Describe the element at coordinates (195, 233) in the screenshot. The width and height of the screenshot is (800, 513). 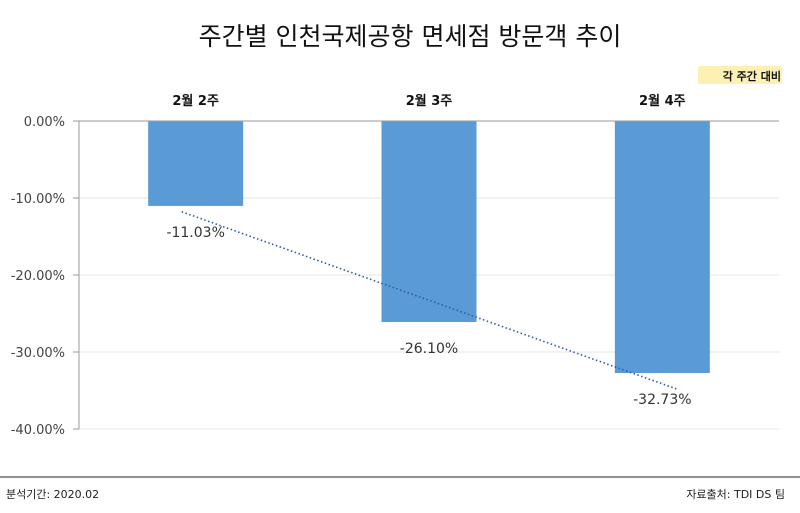
I see `data-label: -11.03%` at that location.